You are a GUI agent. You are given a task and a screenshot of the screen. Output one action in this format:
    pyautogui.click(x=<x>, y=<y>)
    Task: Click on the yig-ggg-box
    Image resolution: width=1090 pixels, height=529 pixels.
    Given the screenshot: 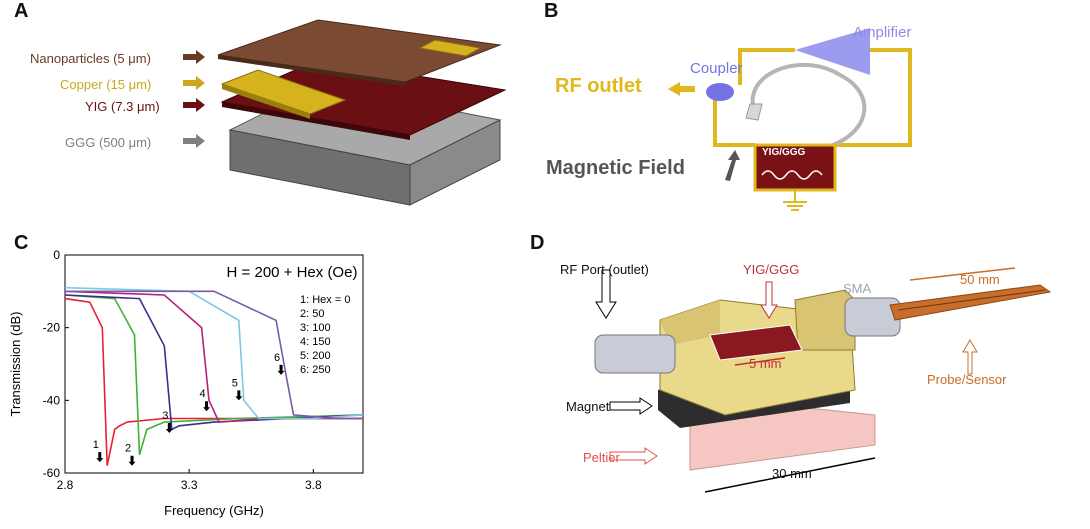 What is the action you would take?
    pyautogui.click(x=795, y=167)
    